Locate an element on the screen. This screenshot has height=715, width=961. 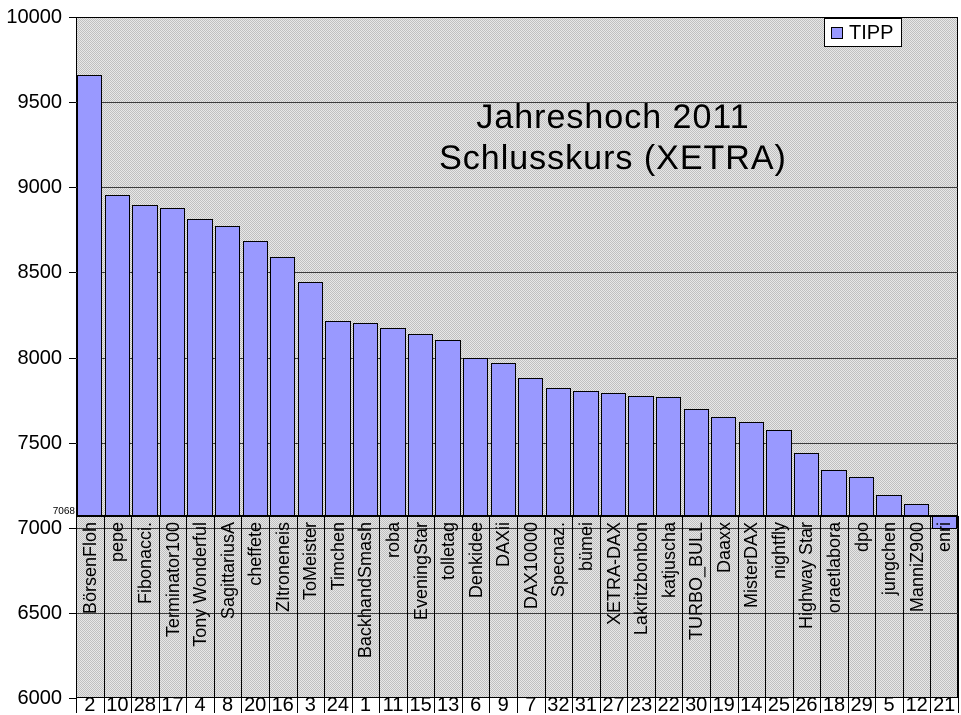
category-label: Terminator100 is located at coordinates (172, 580).